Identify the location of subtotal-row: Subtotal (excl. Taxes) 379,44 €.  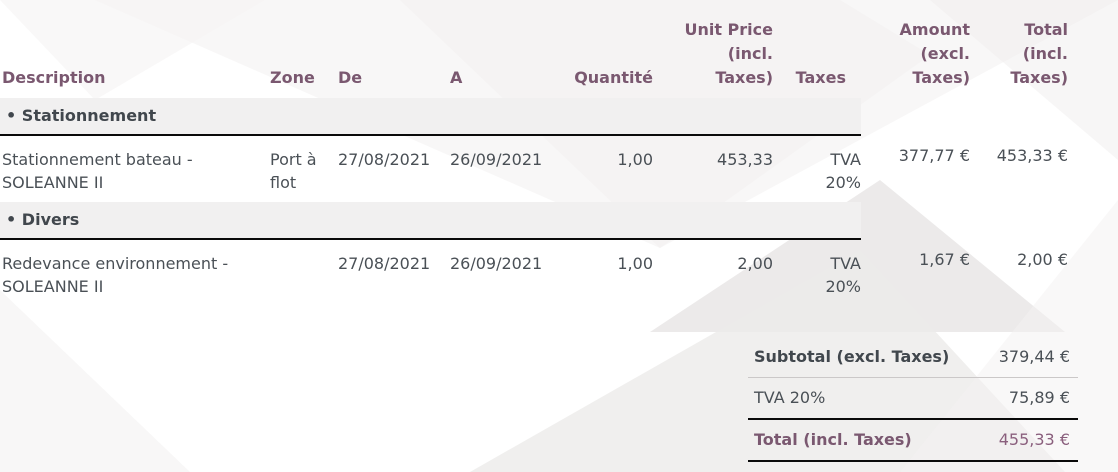
(913, 357).